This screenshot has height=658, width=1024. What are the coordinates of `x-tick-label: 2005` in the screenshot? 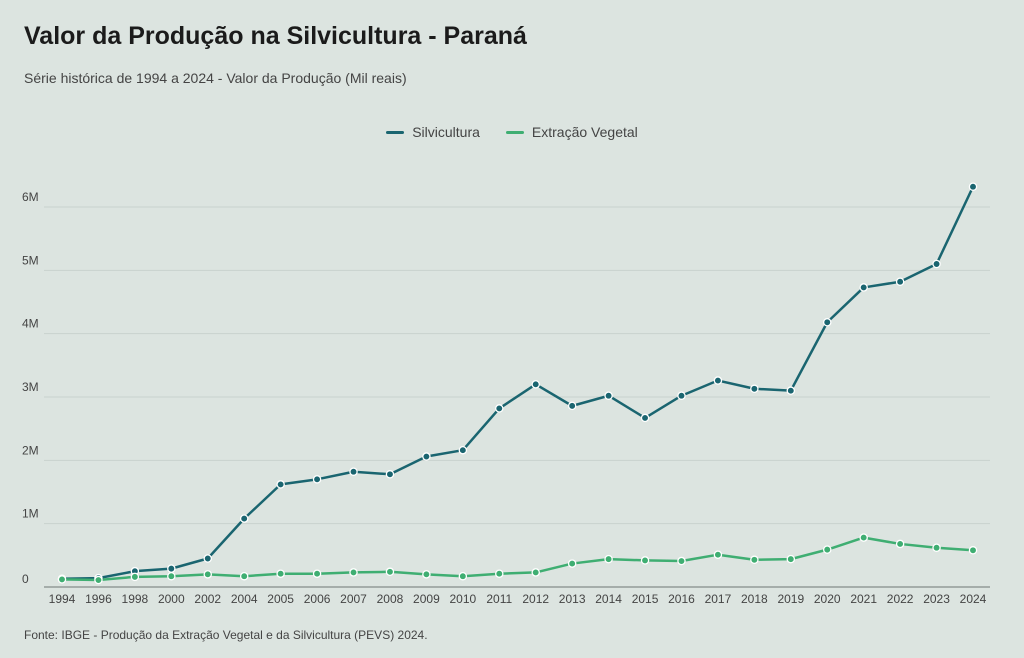 It's located at (280, 599).